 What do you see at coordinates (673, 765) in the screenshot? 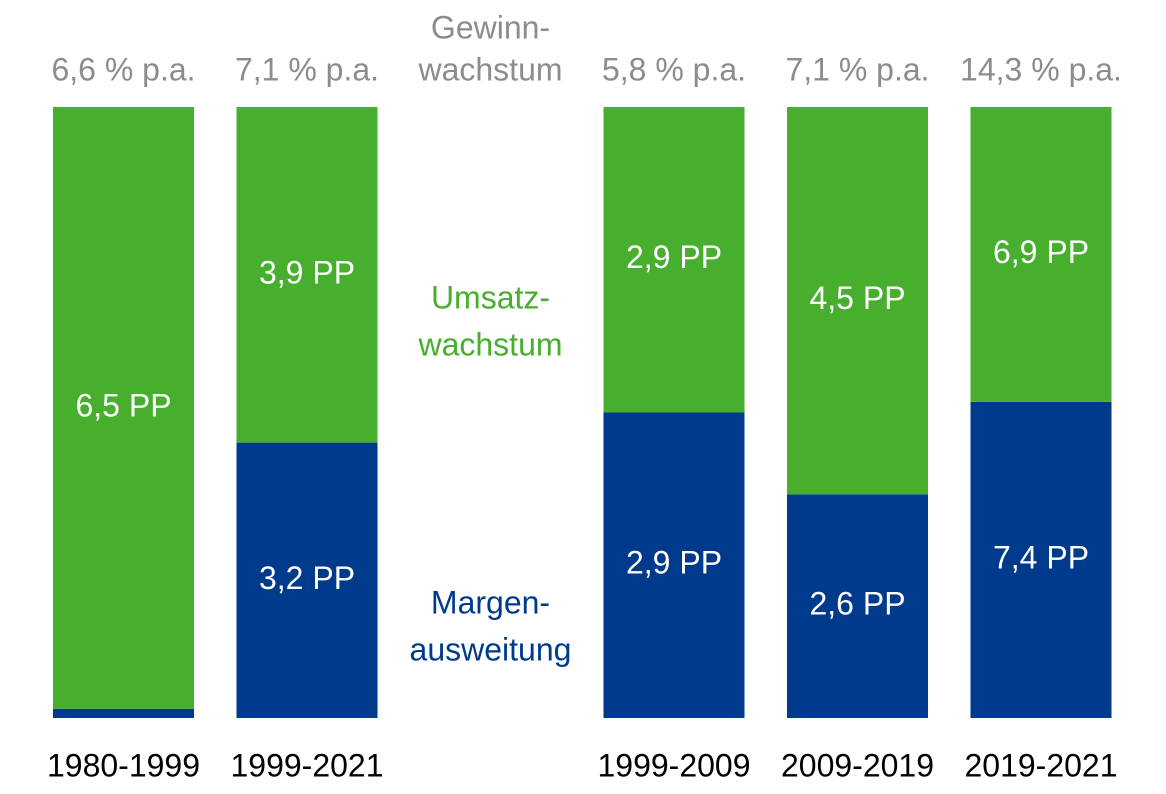
I see `x-tick-label: 1999-2009` at bounding box center [673, 765].